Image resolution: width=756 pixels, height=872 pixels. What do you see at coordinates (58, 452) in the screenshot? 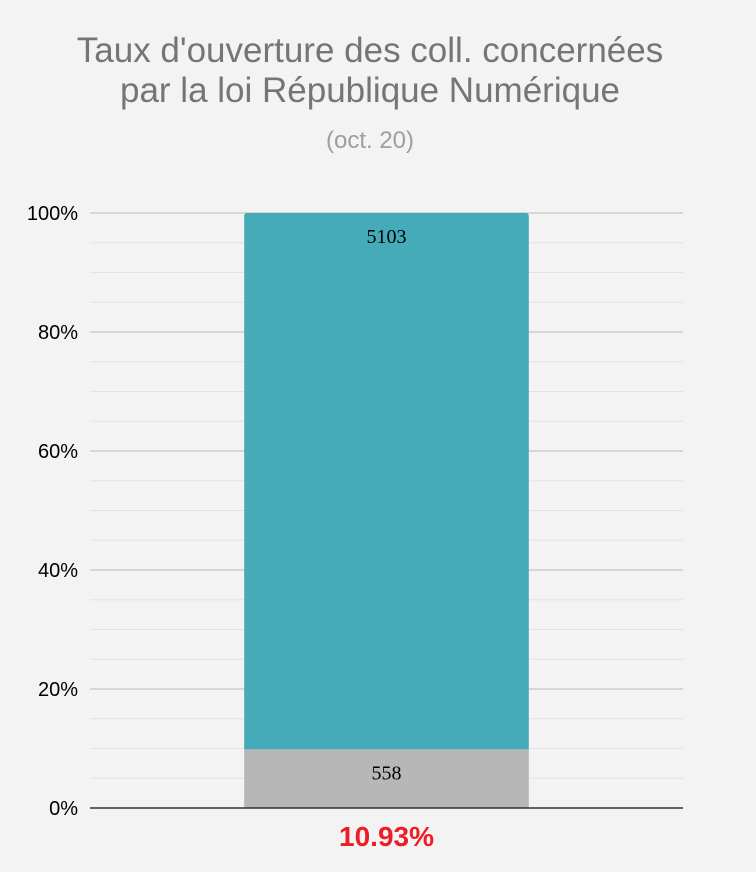
I see `y-tick-label: 60%` at bounding box center [58, 452].